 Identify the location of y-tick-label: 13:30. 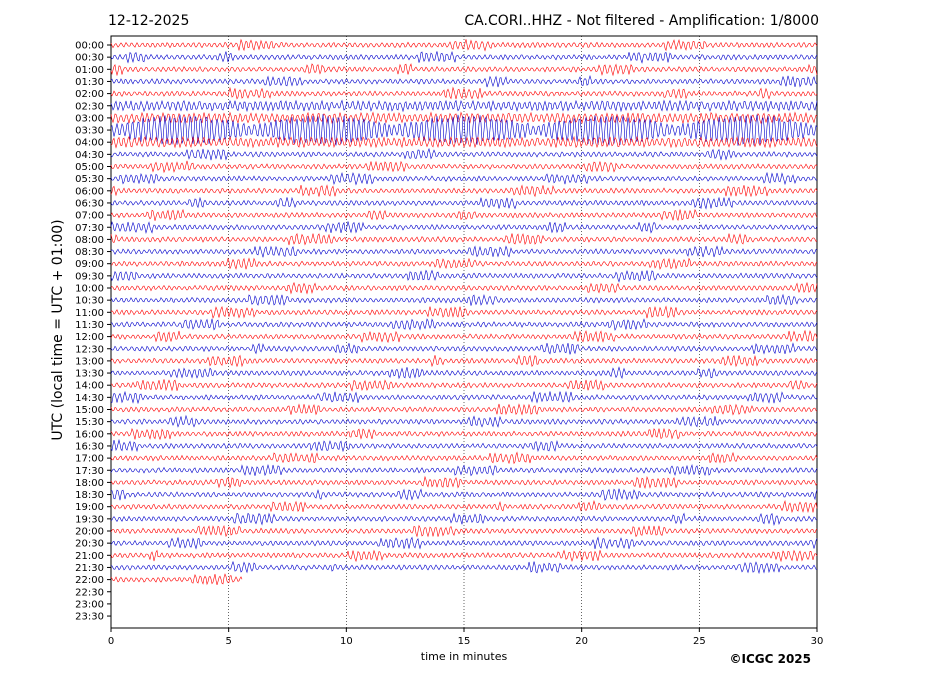
(89, 374).